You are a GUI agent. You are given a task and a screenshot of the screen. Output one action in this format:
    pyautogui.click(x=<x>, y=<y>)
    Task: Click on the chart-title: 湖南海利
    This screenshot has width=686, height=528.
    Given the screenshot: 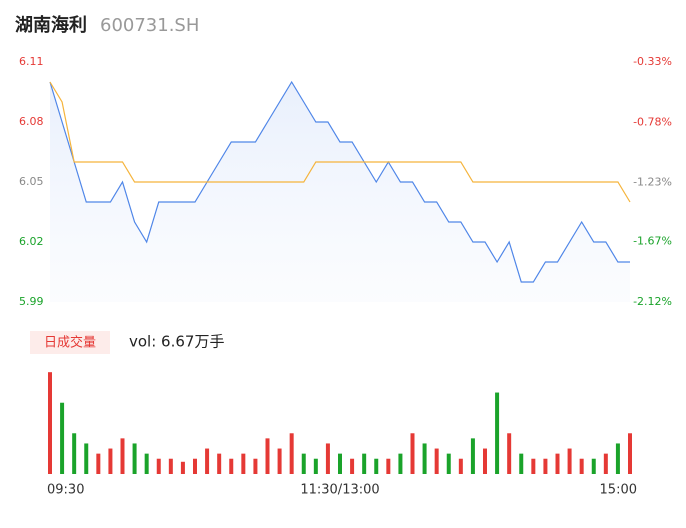 What is the action you would take?
    pyautogui.click(x=51, y=25)
    